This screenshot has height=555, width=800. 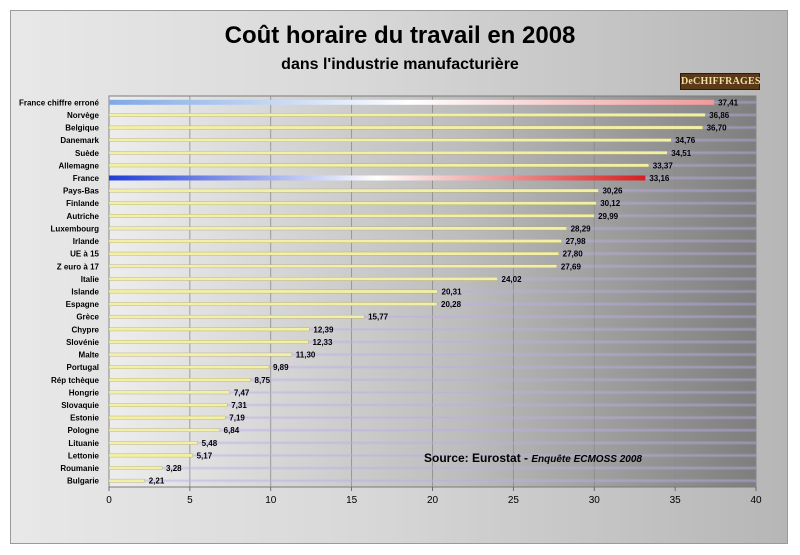 I want to click on category-label: Finlande, so click(x=82, y=203).